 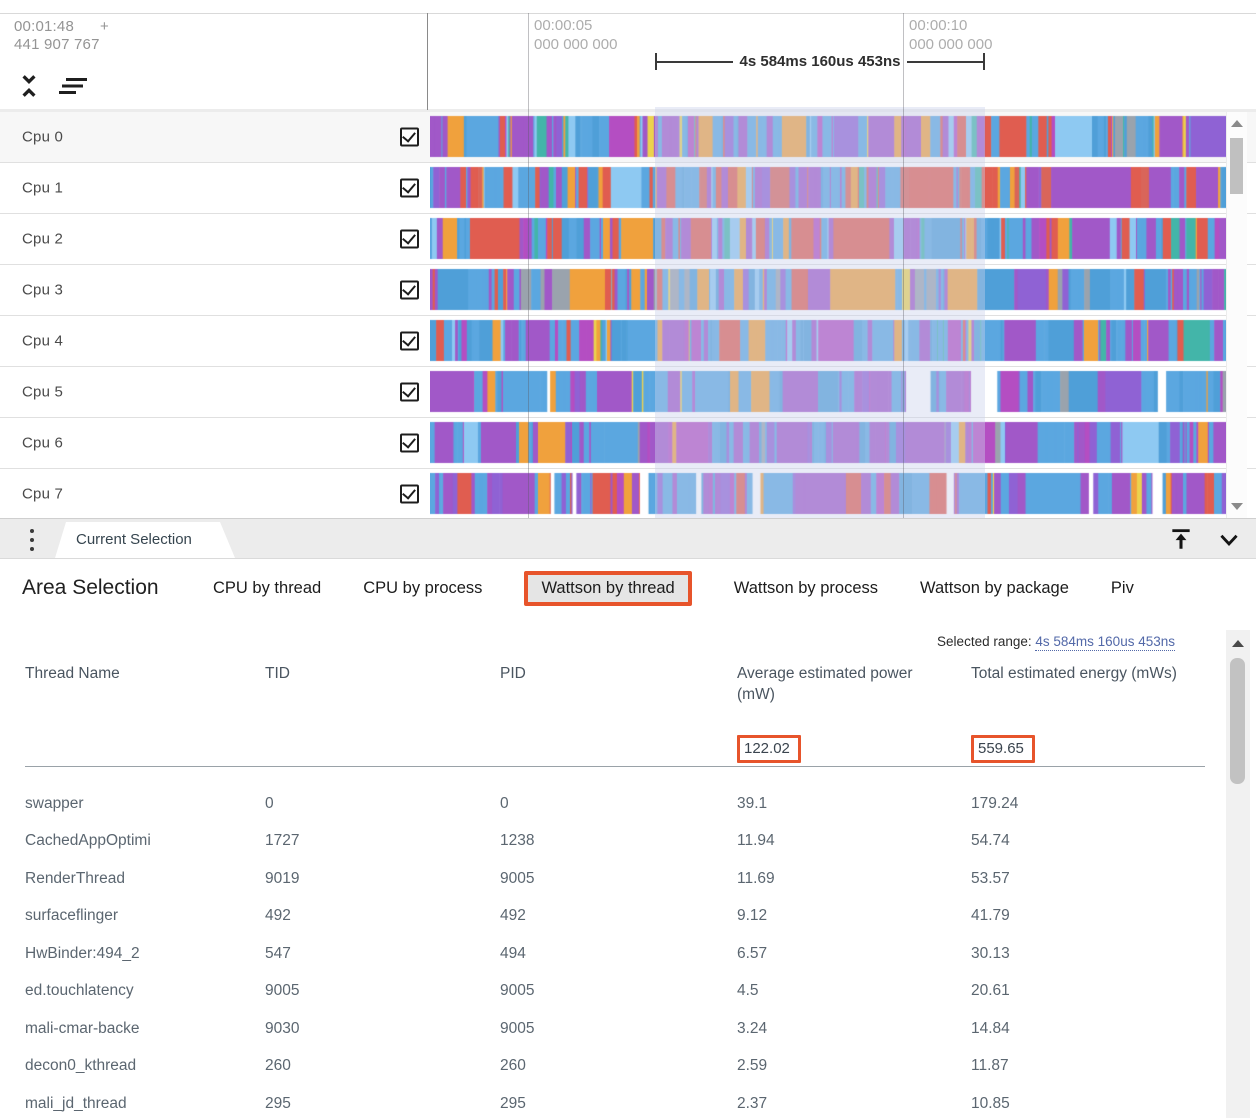 I want to click on table-row: decon0_kthread 260 260 2.59 11.87, so click(x=613, y=1067).